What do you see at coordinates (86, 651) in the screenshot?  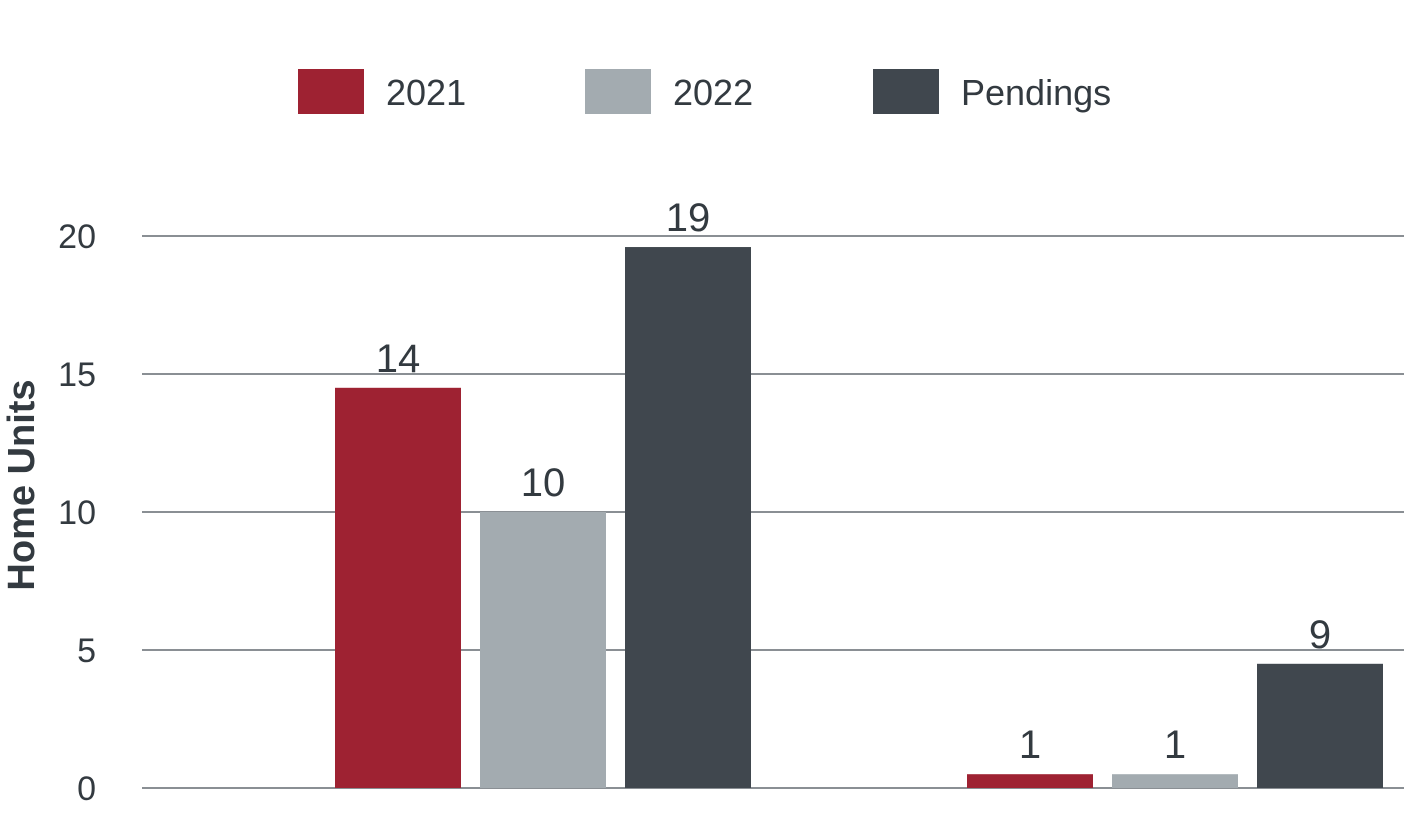 I see `y-tick-label: 5` at bounding box center [86, 651].